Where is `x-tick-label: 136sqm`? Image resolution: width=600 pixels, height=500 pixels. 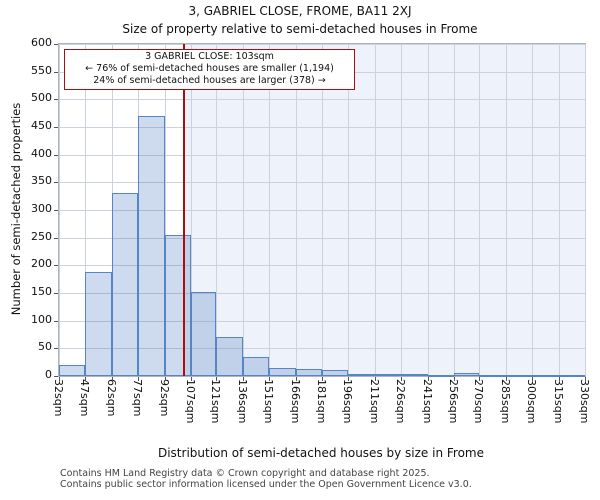 x-tick-label: 136sqm is located at coordinates (242, 401).